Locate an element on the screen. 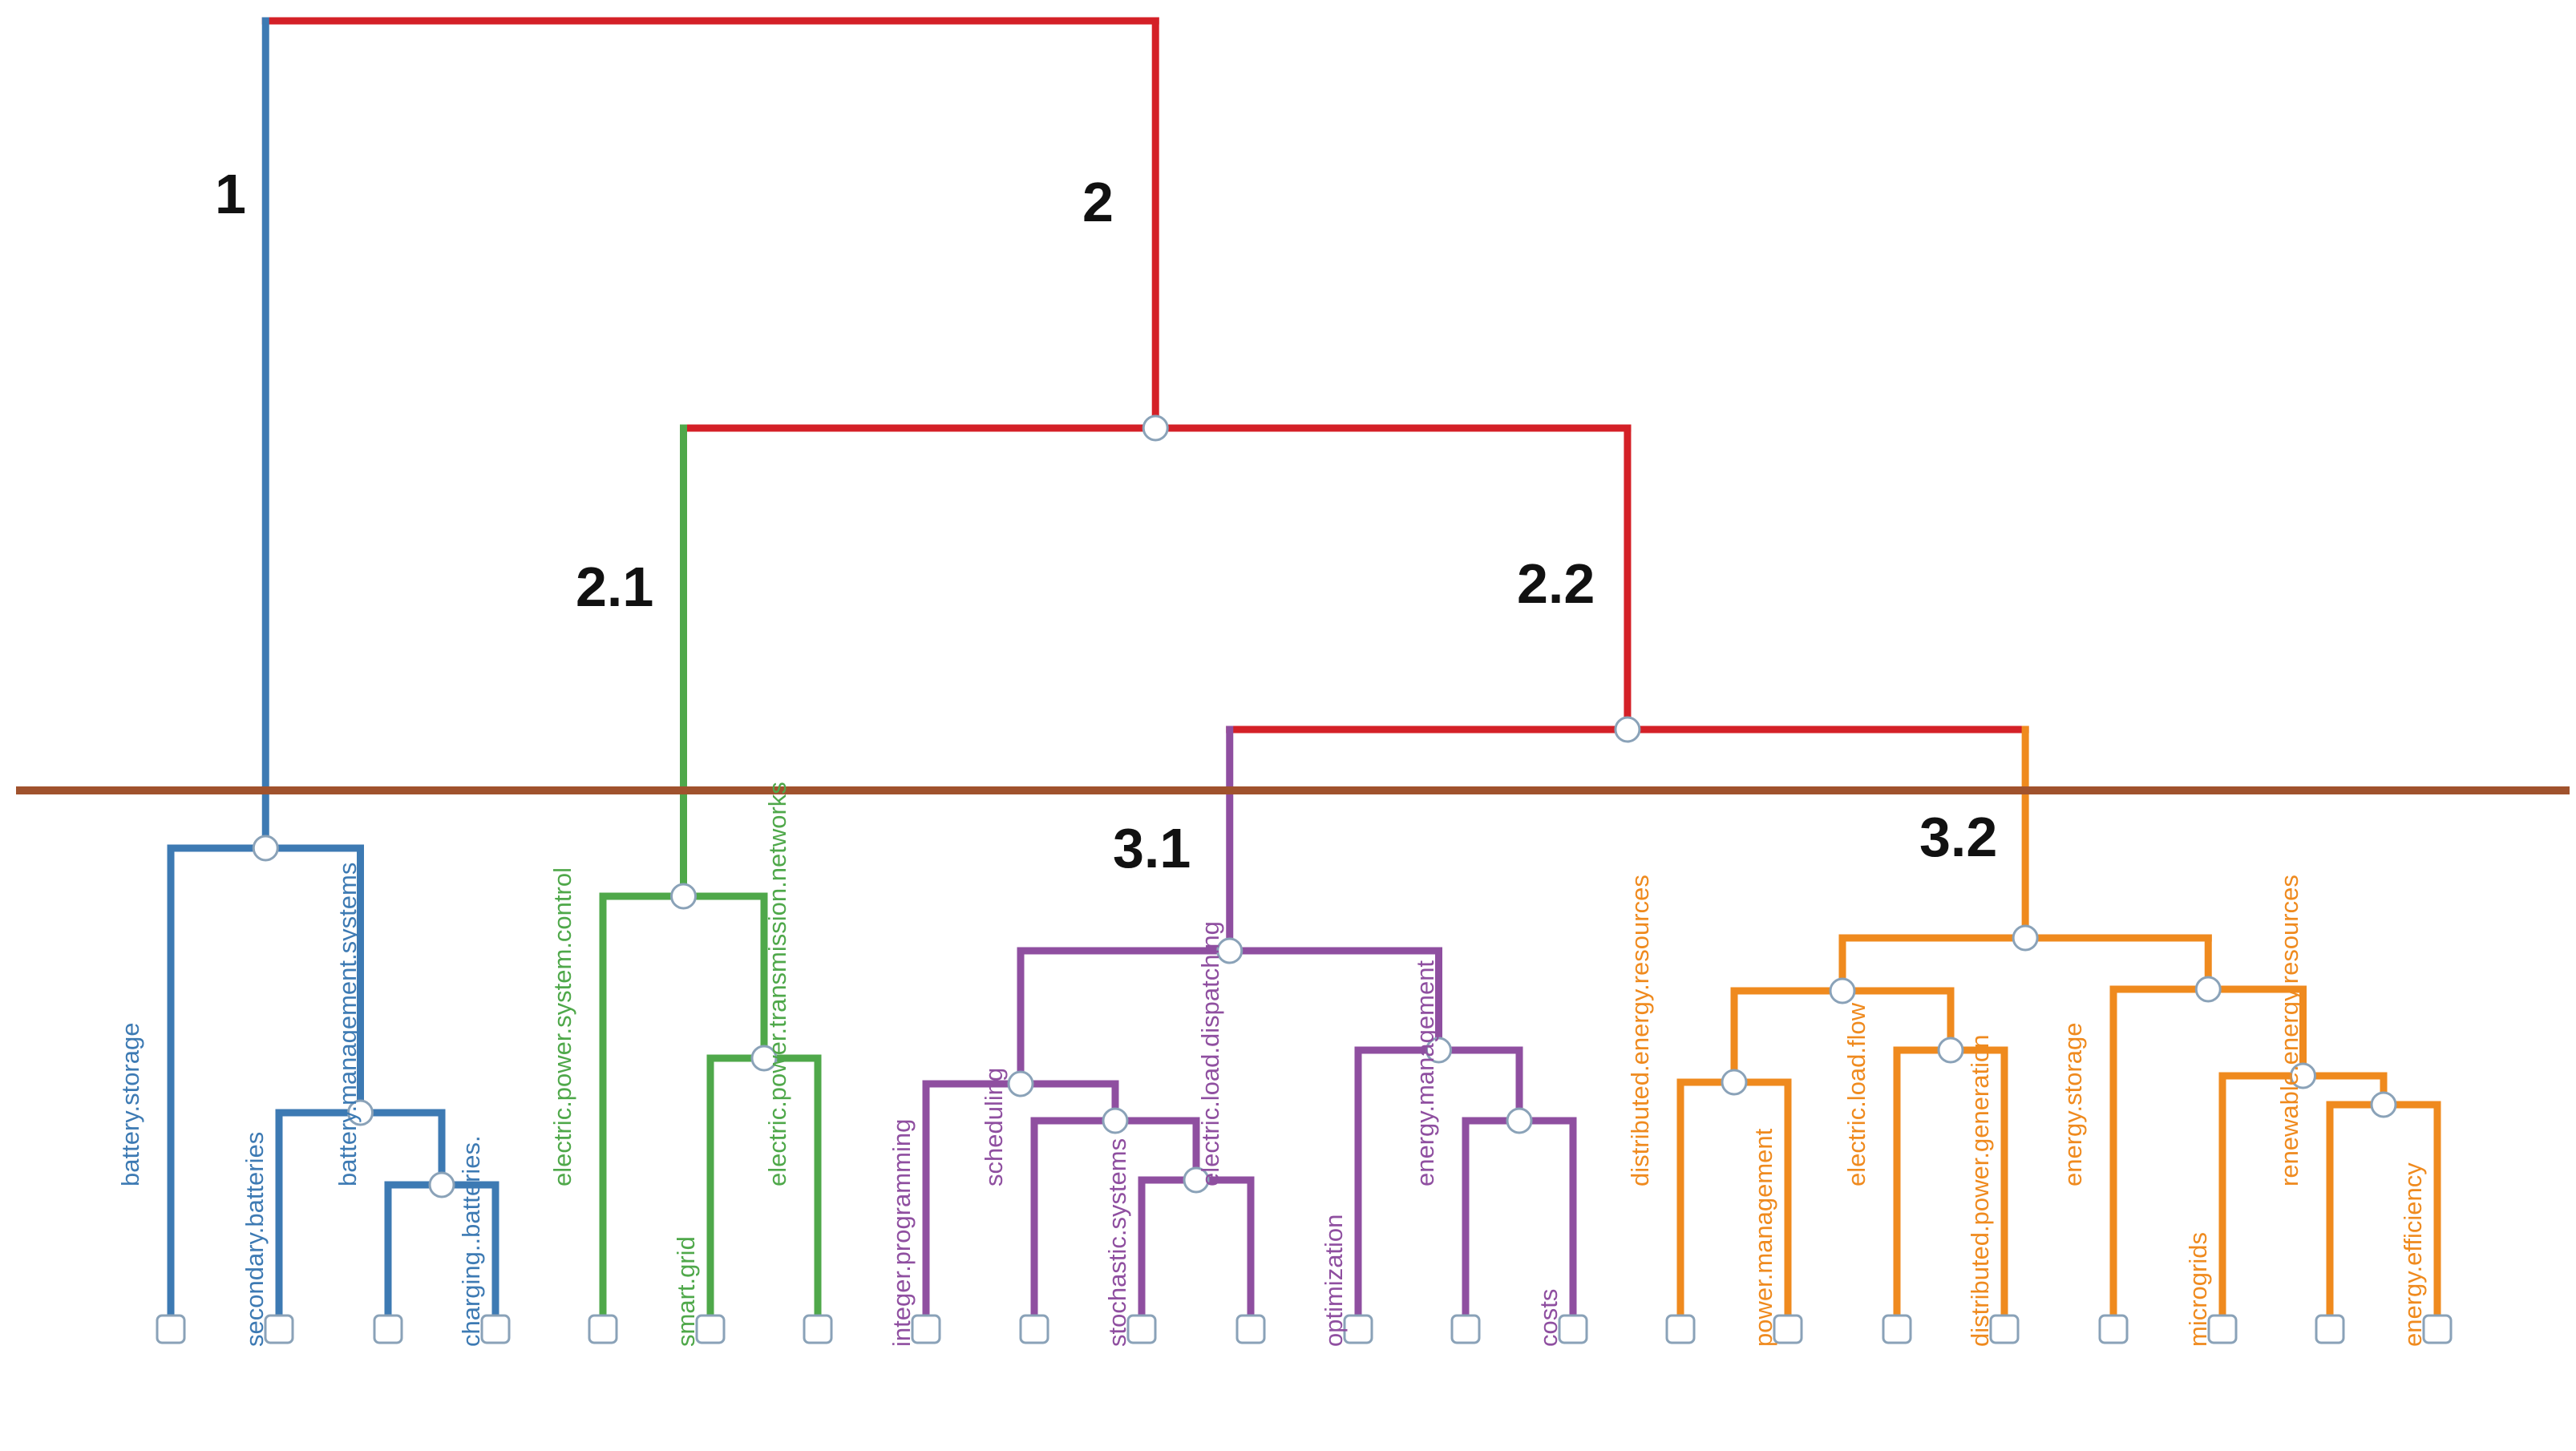 Image resolution: width=2576 pixels, height=1451 pixels. leaf-label-9: stochastic.systems is located at coordinates (1117, 1242).